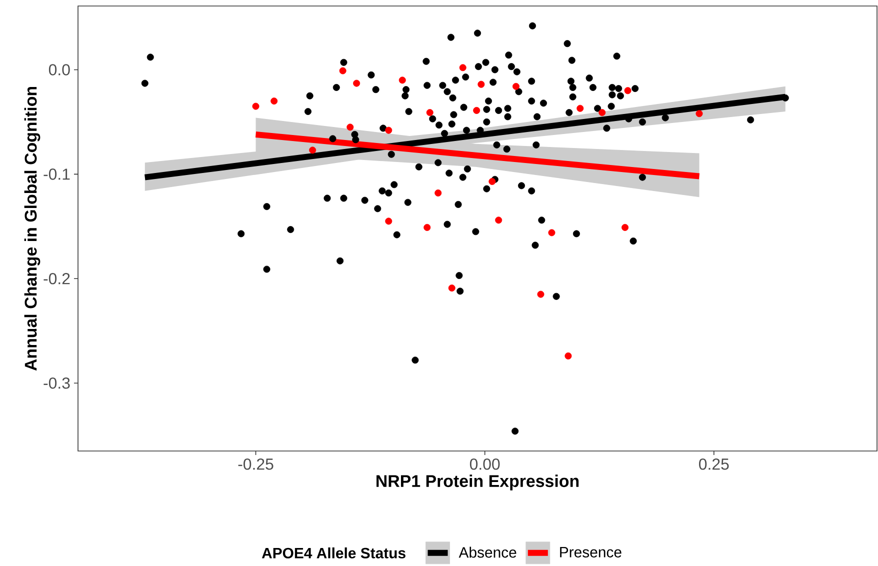 Image resolution: width=878 pixels, height=566 pixels. Describe the element at coordinates (485, 464) in the screenshot. I see `x-tick-label: 0.00` at that location.